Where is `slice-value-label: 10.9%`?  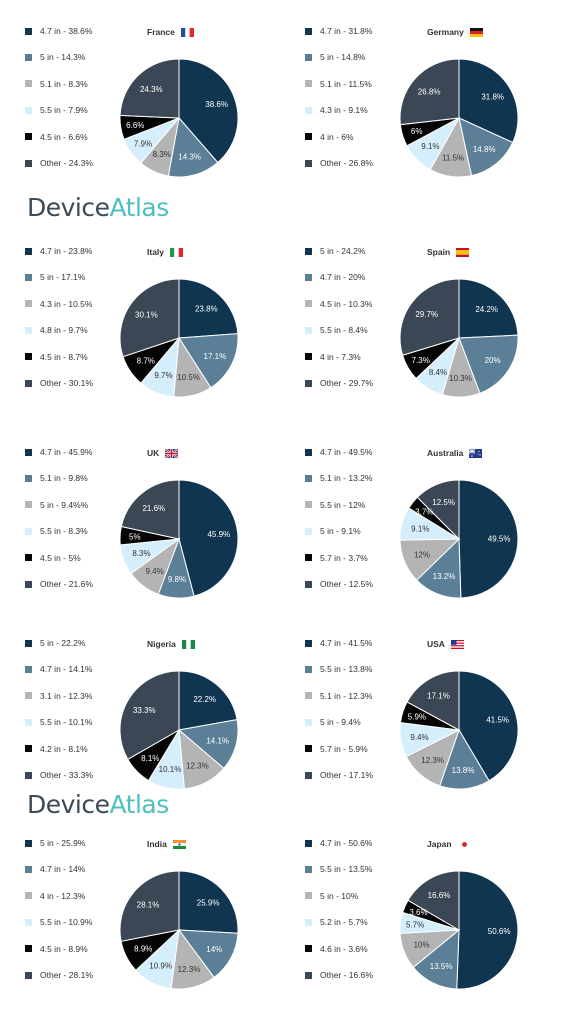
slice-value-label: 10.9% is located at coordinates (160, 966).